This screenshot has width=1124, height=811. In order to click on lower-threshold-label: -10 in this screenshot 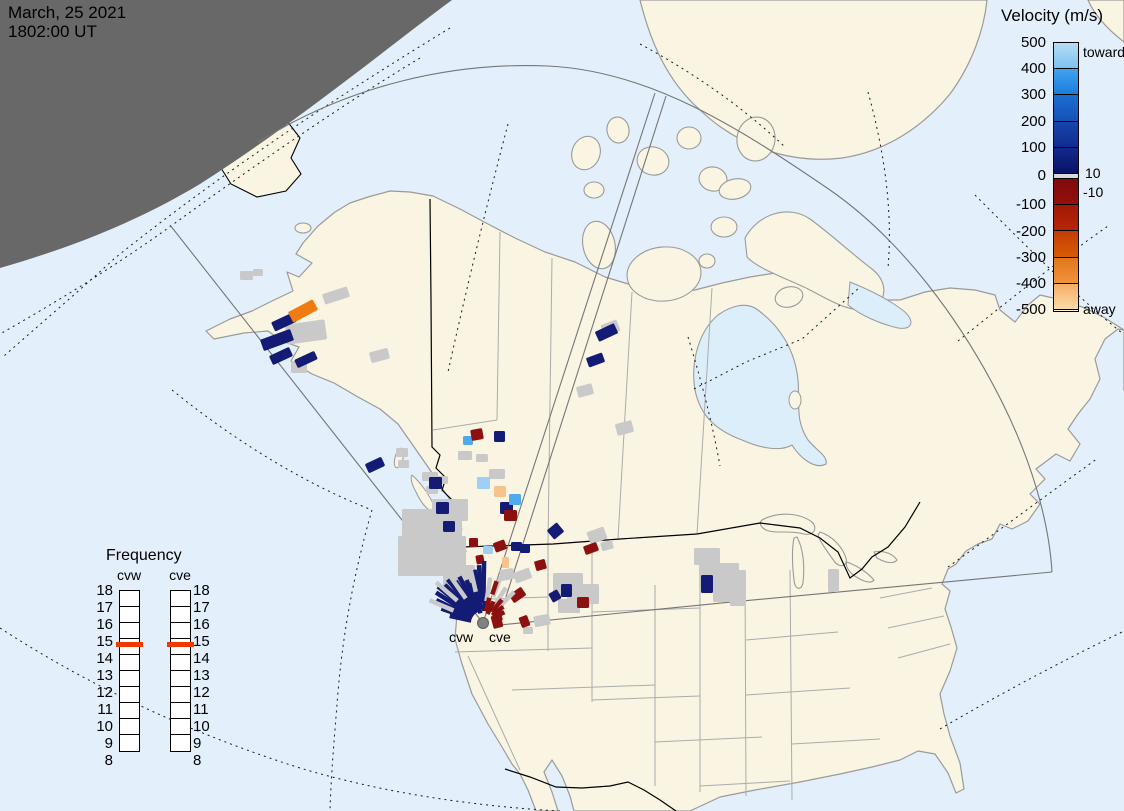, I will do `click(1093, 192)`.